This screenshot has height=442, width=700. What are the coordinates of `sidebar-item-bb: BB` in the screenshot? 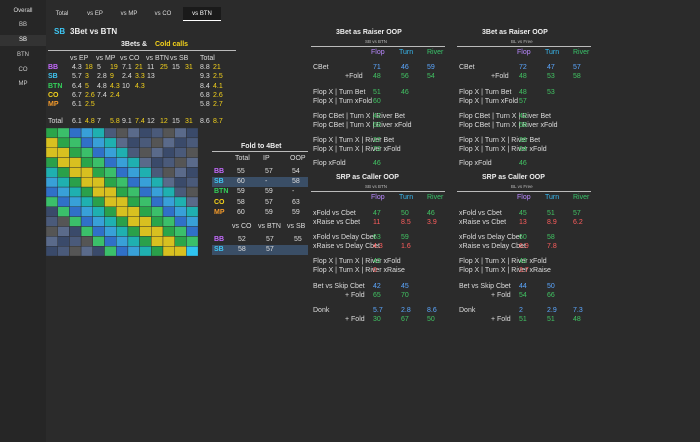 It's located at (22, 25).